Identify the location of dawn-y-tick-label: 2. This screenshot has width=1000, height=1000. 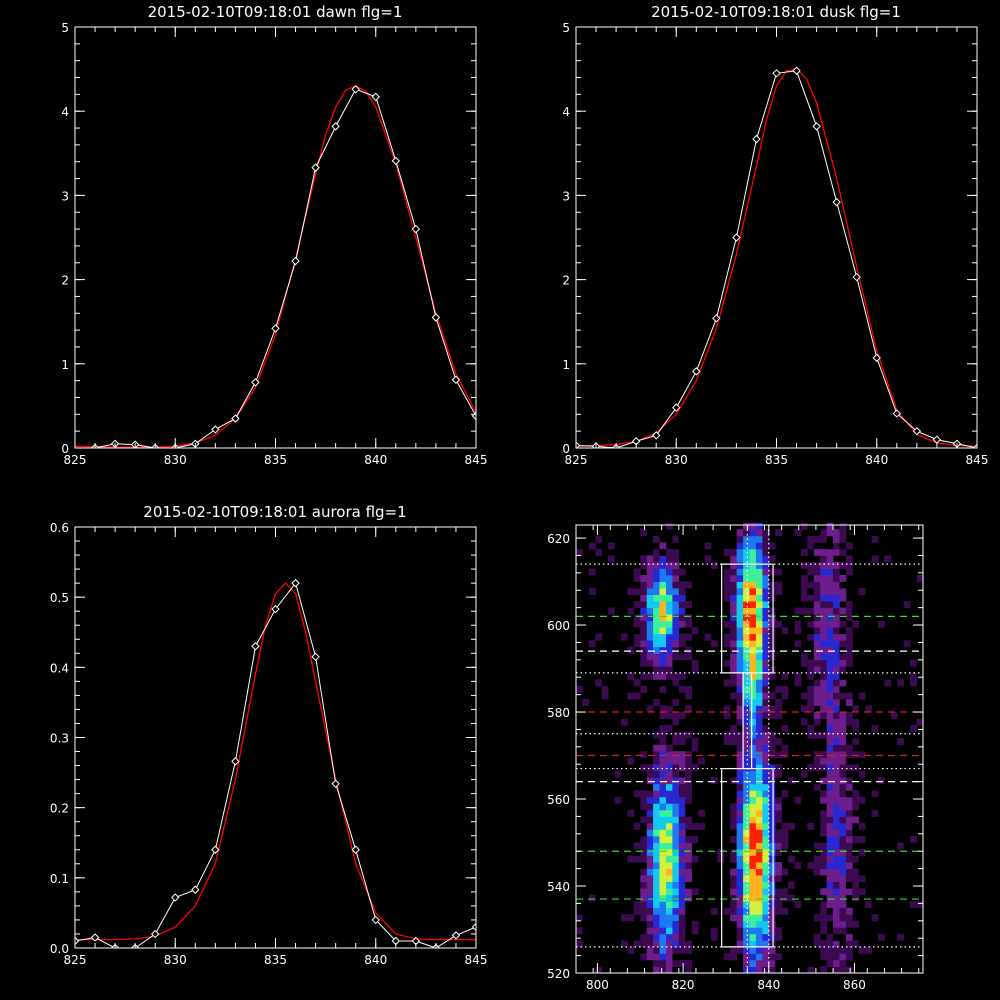
(65, 281).